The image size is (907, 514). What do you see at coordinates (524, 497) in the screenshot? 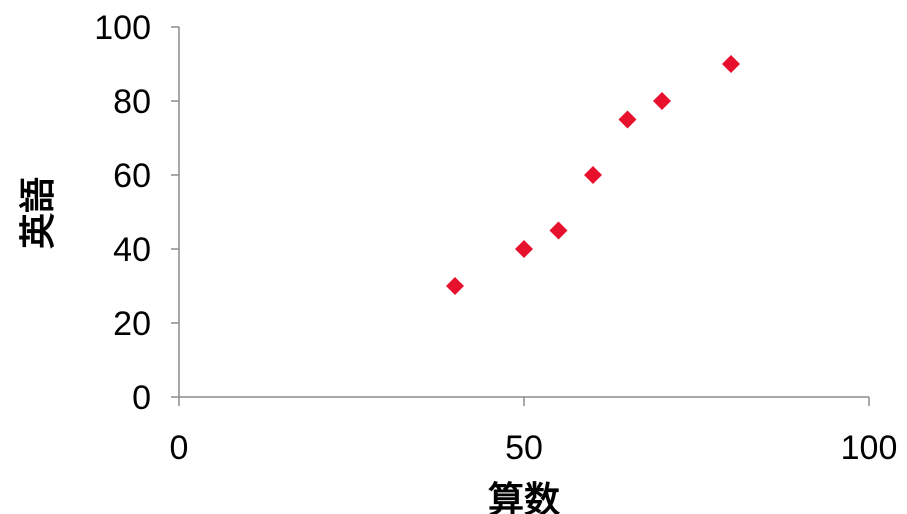
I see `x-axis-title: 算数` at bounding box center [524, 497].